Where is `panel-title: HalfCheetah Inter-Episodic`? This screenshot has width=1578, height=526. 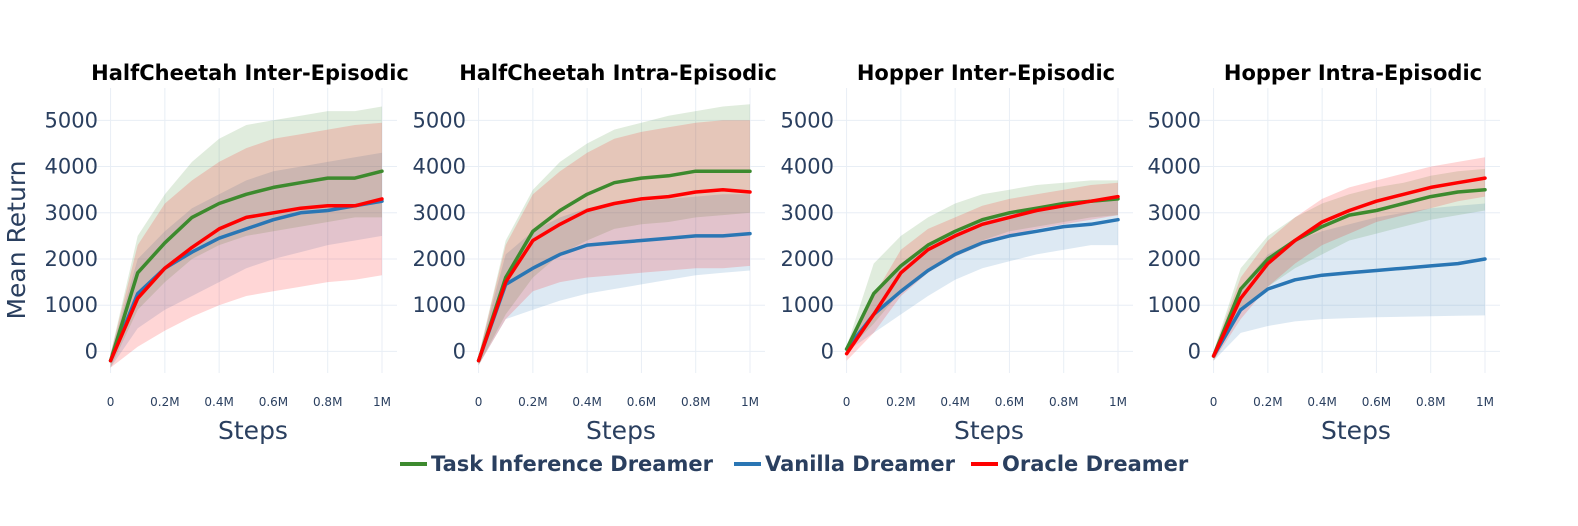 panel-title: HalfCheetah Inter-Episodic is located at coordinates (250, 73).